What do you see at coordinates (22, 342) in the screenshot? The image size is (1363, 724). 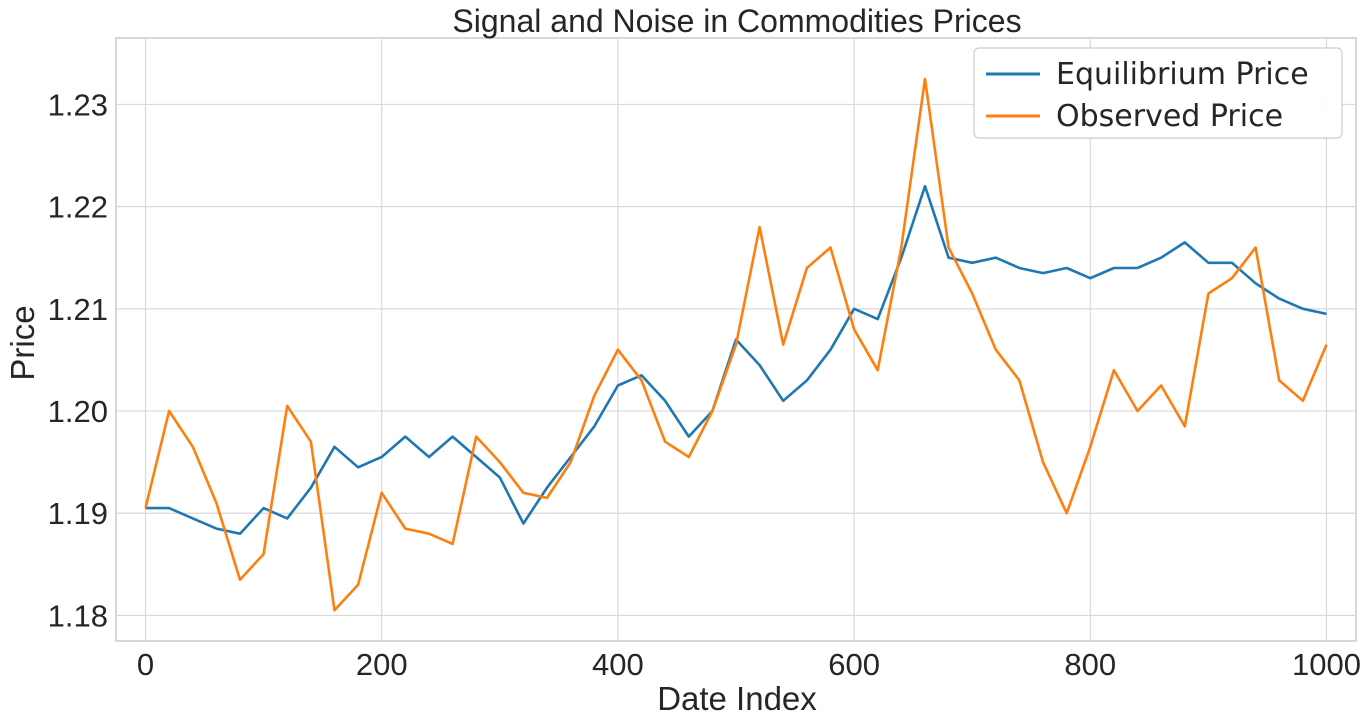 I see `y-axis-label: Price` at bounding box center [22, 342].